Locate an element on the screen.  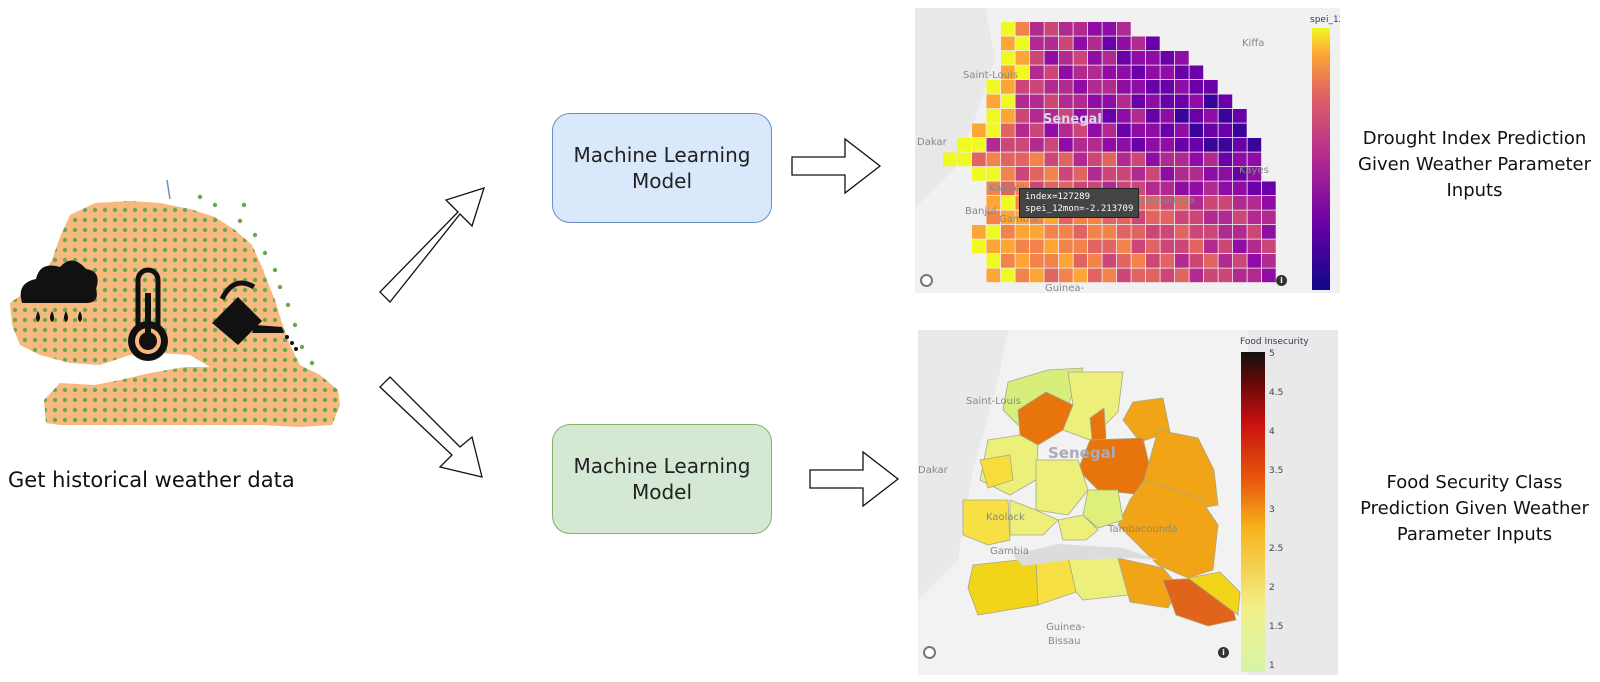
thermometer-icon is located at coordinates (148, 314).